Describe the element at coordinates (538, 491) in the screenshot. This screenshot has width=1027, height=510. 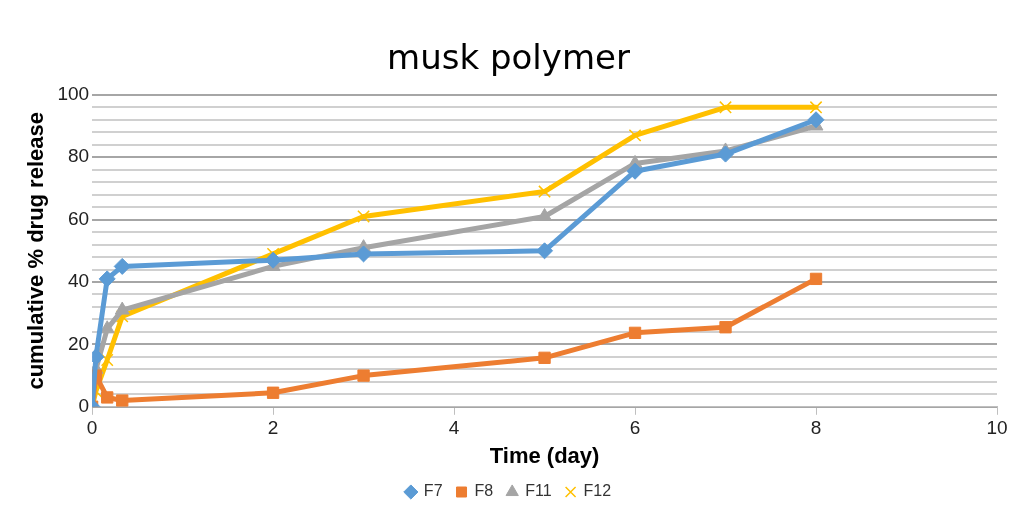
I see `legend-label: F11` at that location.